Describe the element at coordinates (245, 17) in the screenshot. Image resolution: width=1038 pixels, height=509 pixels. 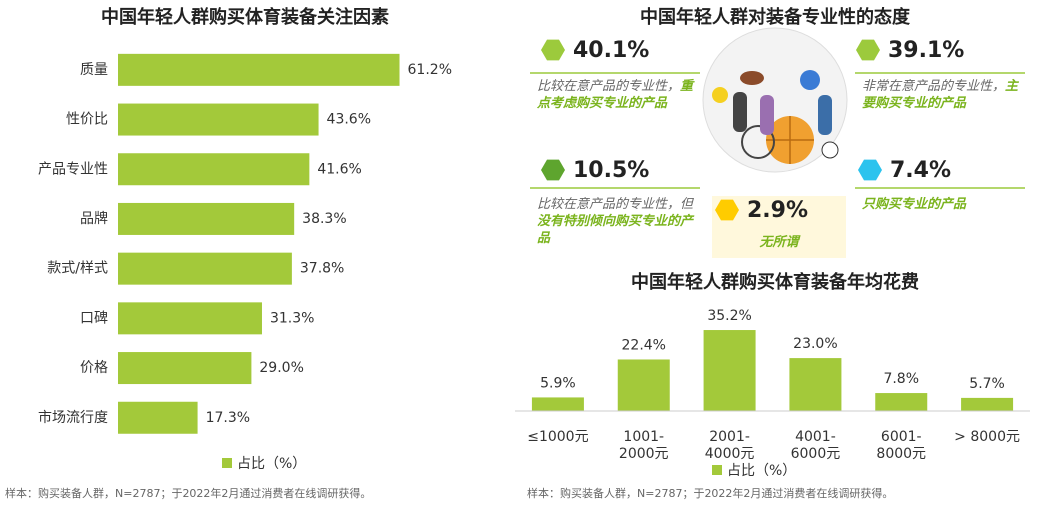
I see `chart-title: 中国年轻人群购买体育装备关注因素` at that location.